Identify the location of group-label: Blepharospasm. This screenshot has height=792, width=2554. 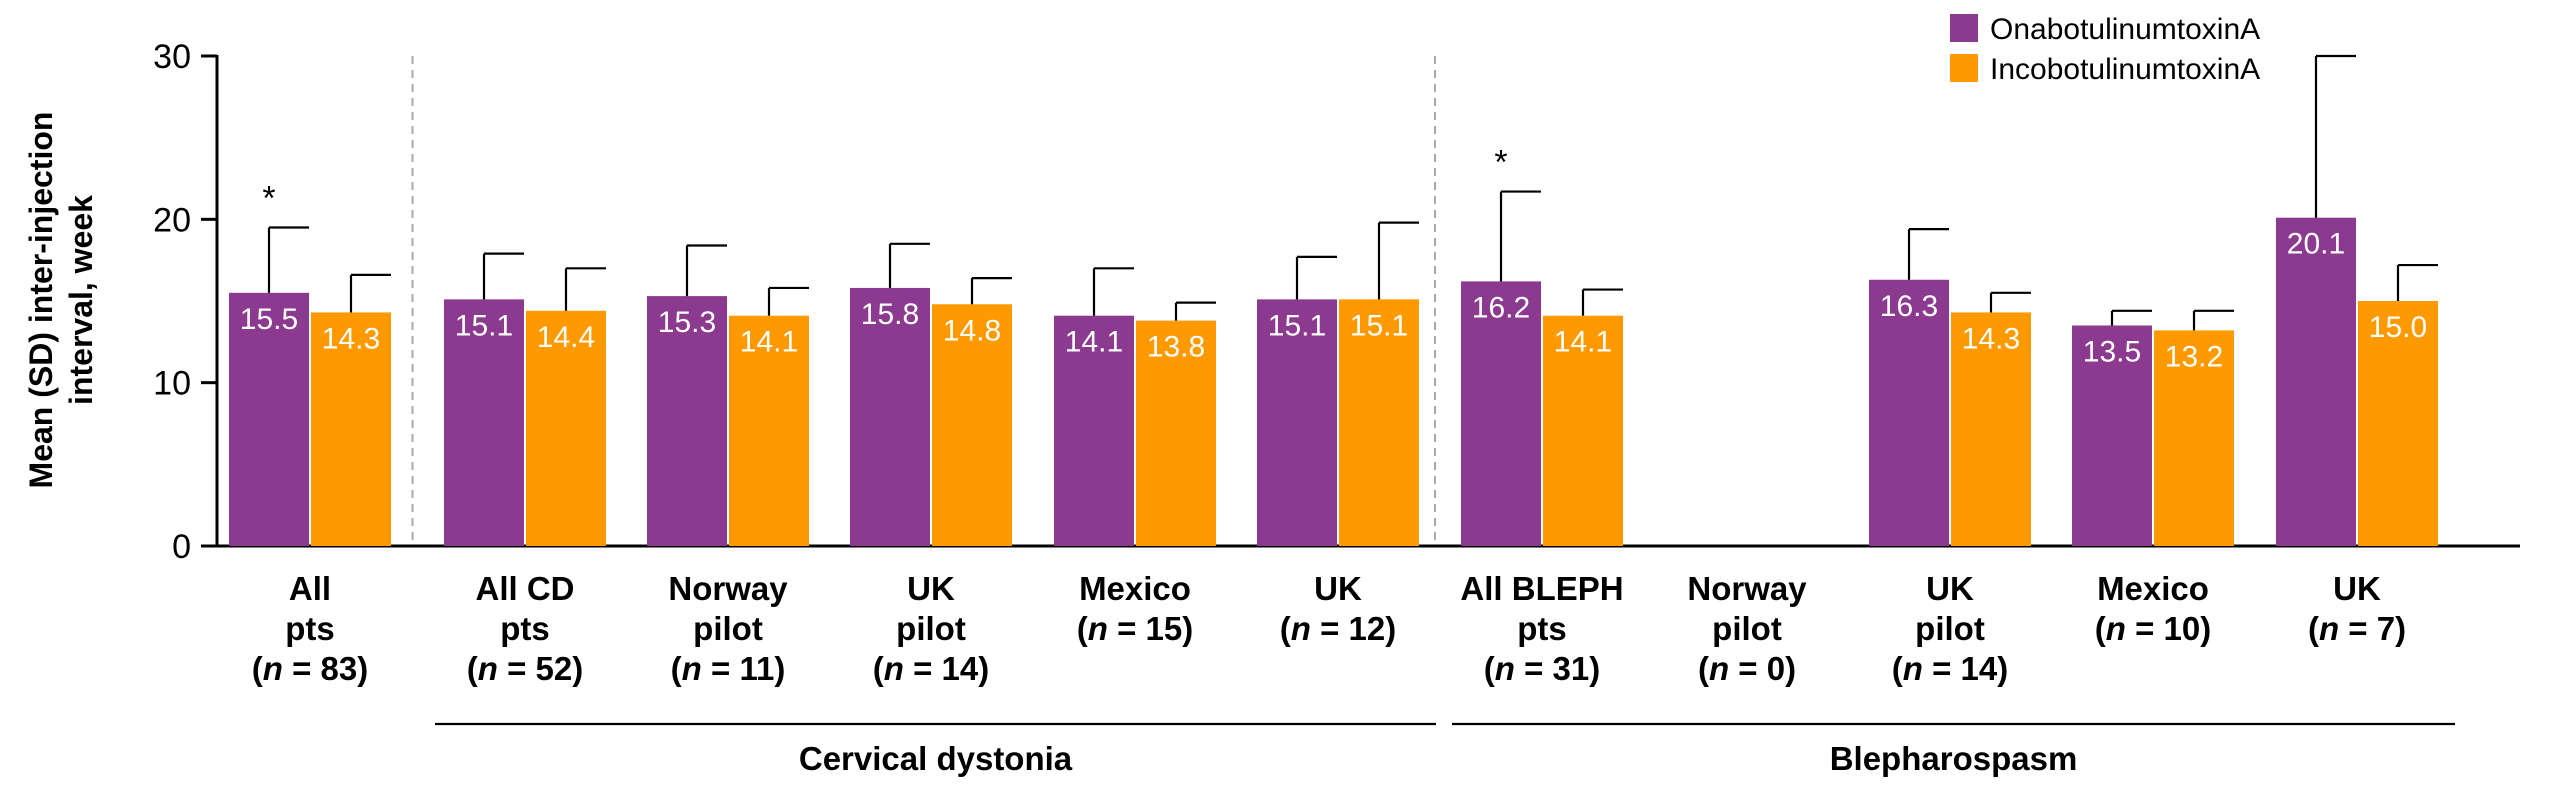
(1954, 758).